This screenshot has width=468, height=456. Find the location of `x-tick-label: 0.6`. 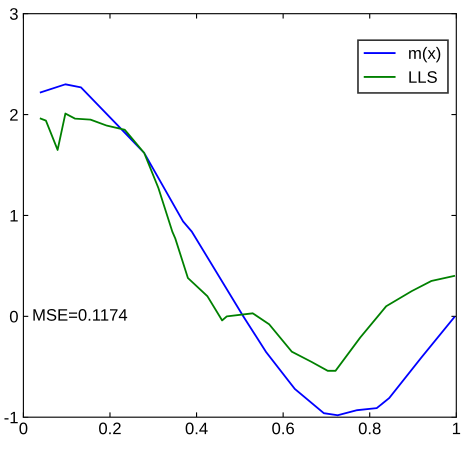

x-tick-label: 0.6 is located at coordinates (283, 428).